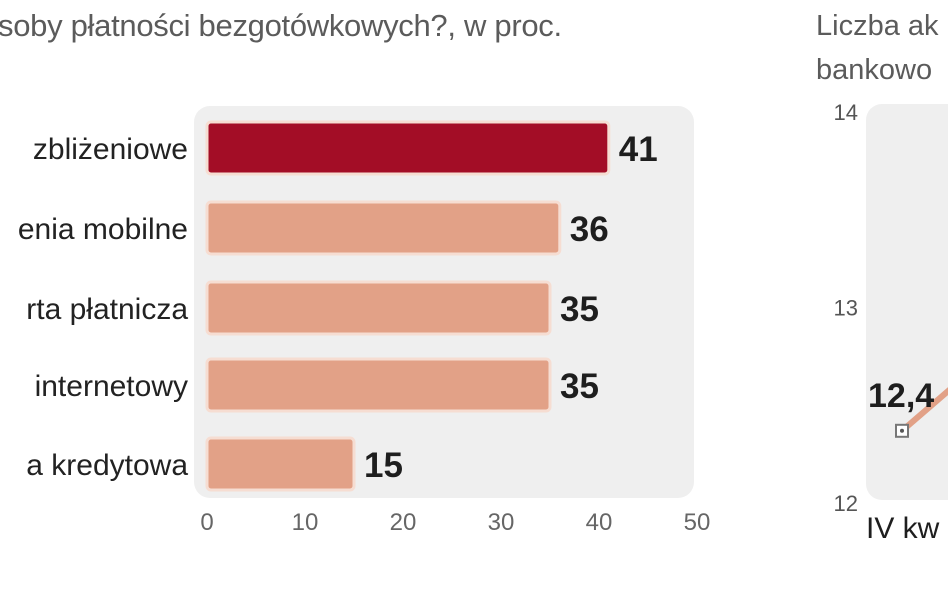  Describe the element at coordinates (907, 302) in the screenshot. I see `right-plot-background` at that location.